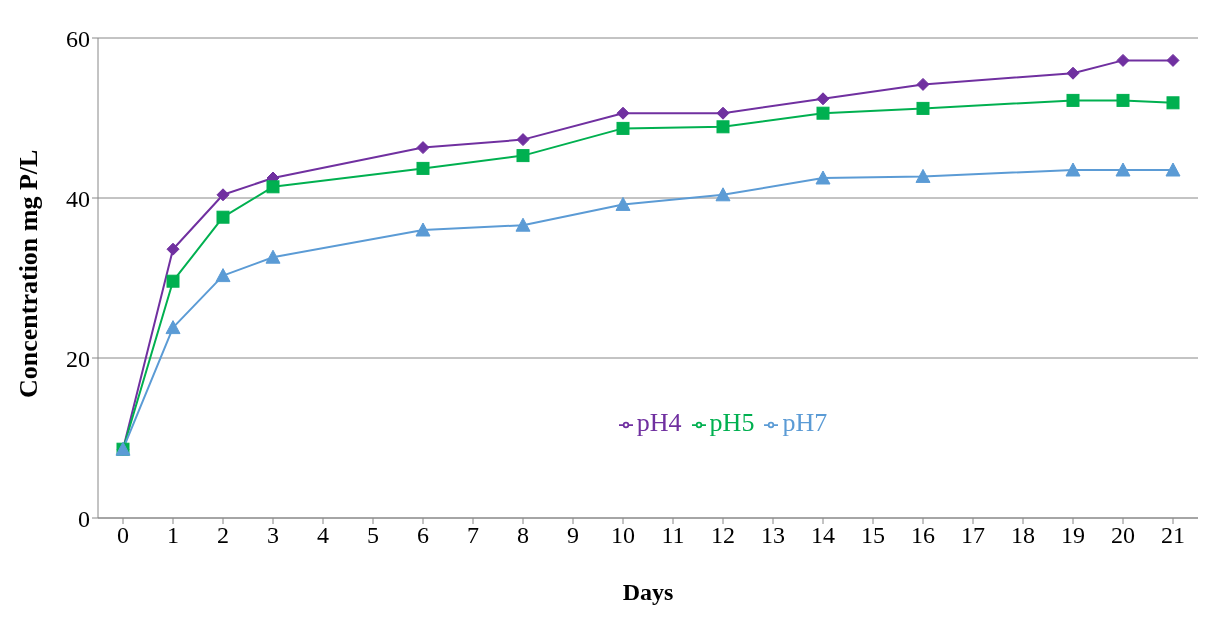 This screenshot has width=1220, height=624. What do you see at coordinates (123, 535) in the screenshot?
I see `x-tick-label: 0` at bounding box center [123, 535].